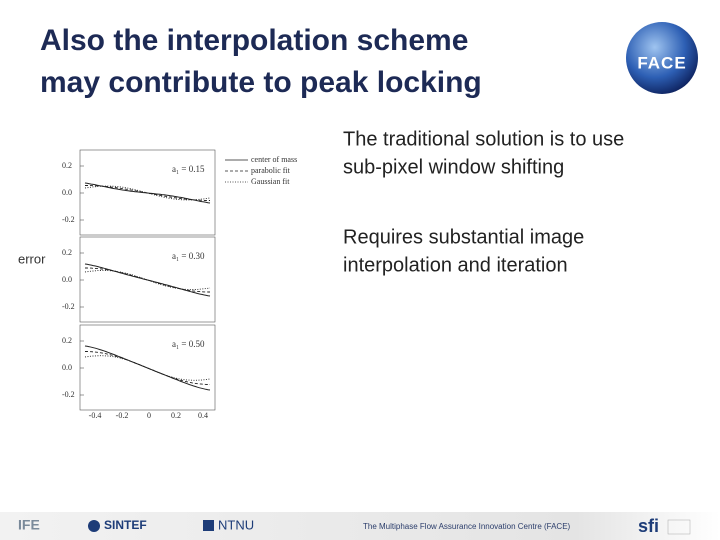 The height and width of the screenshot is (540, 720). I want to click on legend-entry: parabolic fit, so click(271, 170).